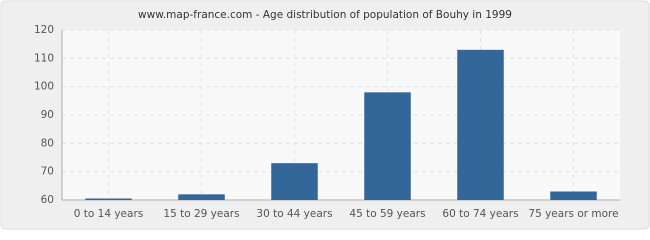  Describe the element at coordinates (109, 214) in the screenshot. I see `x-tick-label: 0 to 14 years` at that location.